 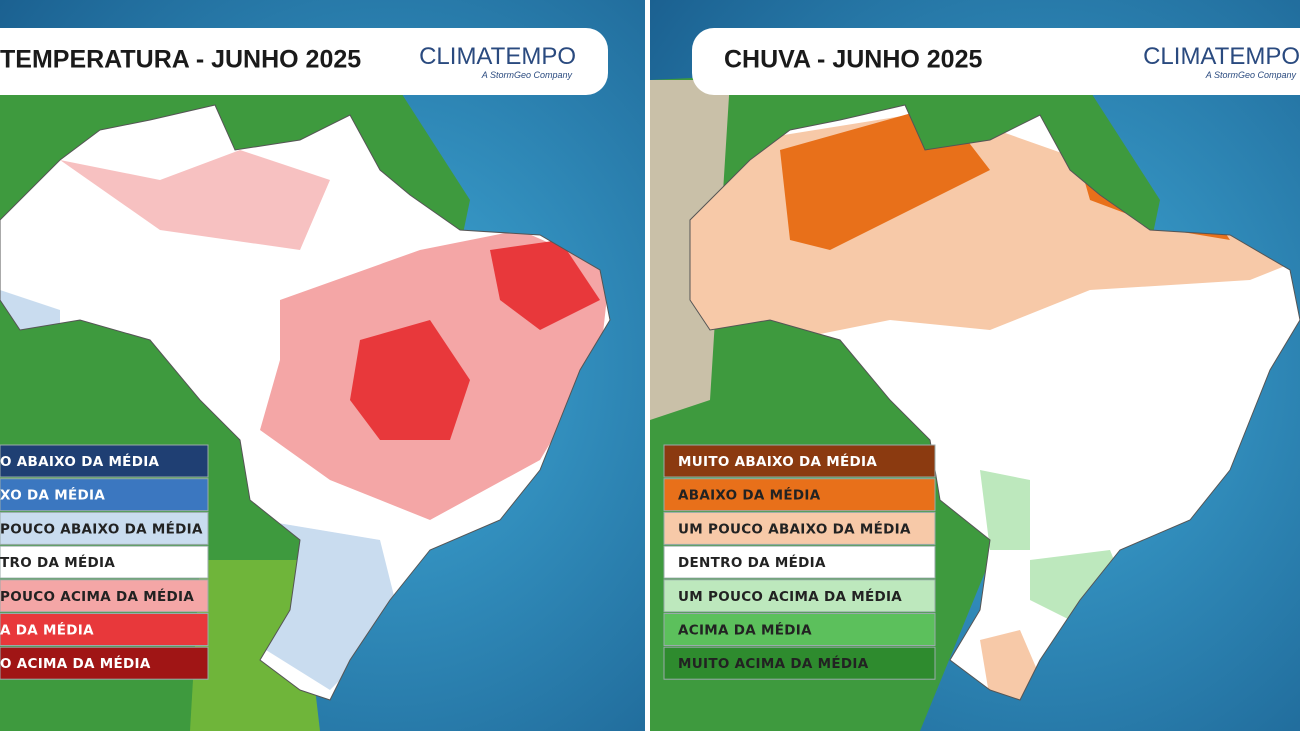 I want to click on panel-title: CHUVA - JUNHO 2025, so click(x=853, y=60).